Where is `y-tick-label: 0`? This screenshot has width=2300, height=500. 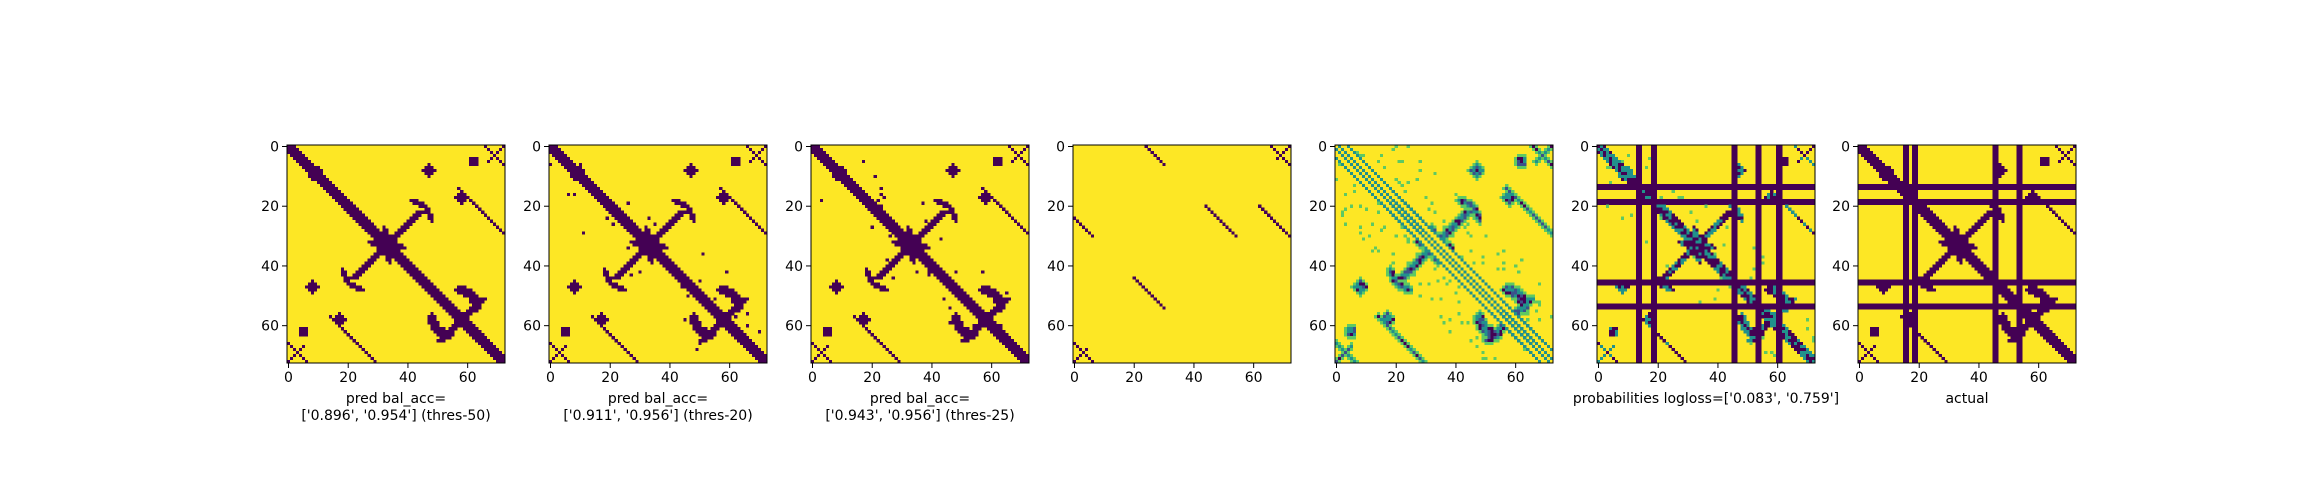 y-tick-label: 0 is located at coordinates (536, 147).